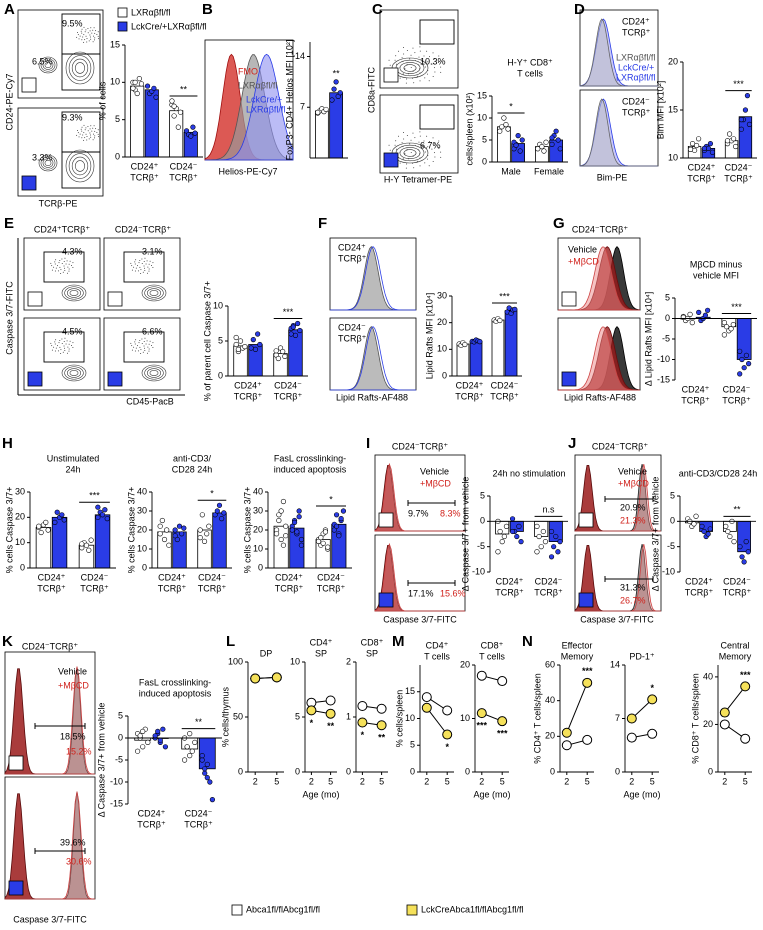  I want to click on y-tick-label: 0, so click(552, 771).